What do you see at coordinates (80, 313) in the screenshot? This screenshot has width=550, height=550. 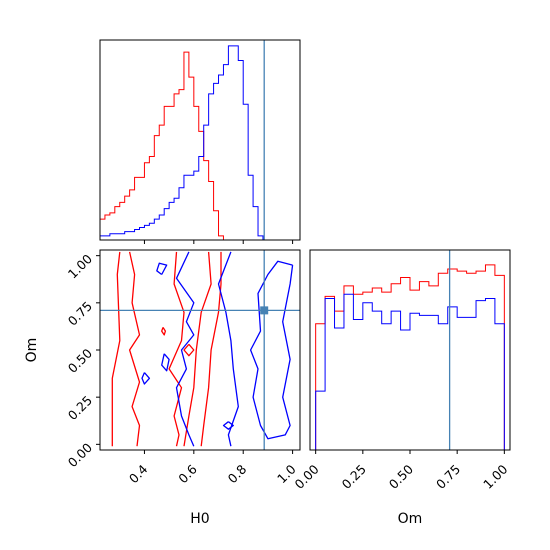 I see `om-y-tick-label-3: 0.75` at bounding box center [80, 313].